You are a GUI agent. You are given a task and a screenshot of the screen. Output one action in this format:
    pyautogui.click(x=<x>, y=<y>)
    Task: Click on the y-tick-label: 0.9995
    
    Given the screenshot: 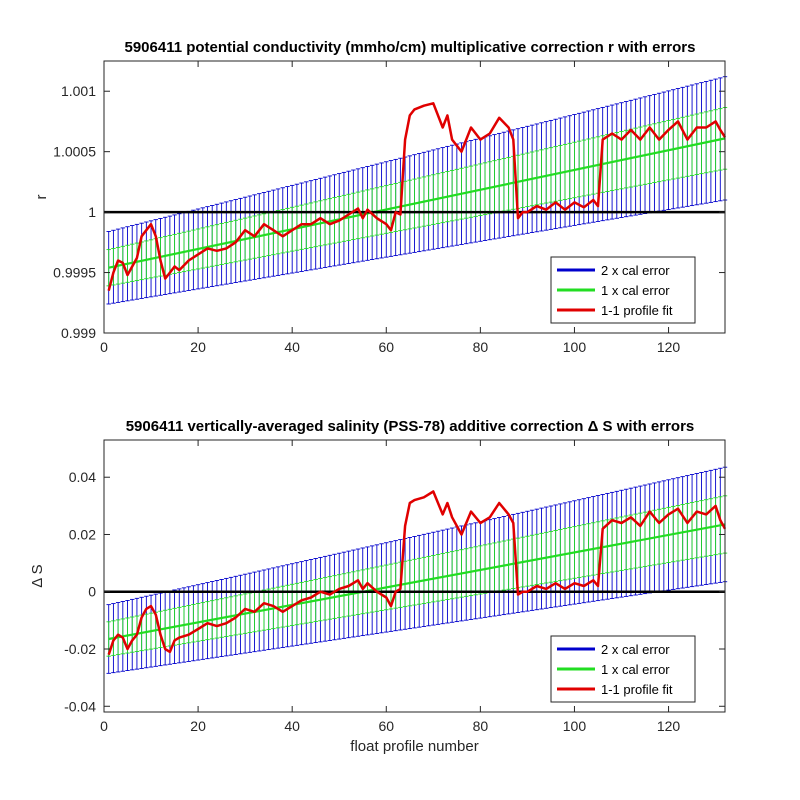 What is the action you would take?
    pyautogui.click(x=74, y=273)
    